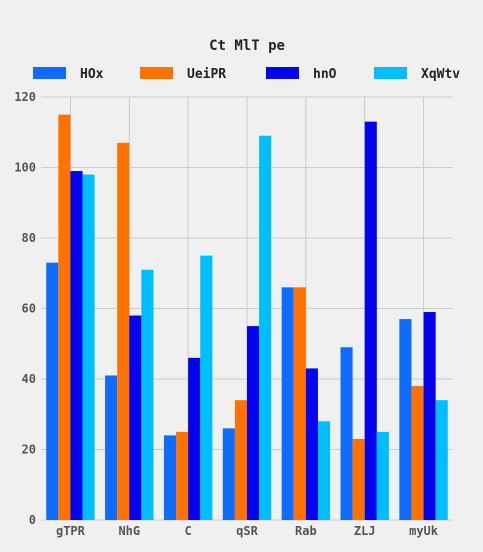 Image resolution: width=483 pixels, height=552 pixels. Describe the element at coordinates (182, 475) in the screenshot. I see `bar-UeiPR-C` at that location.